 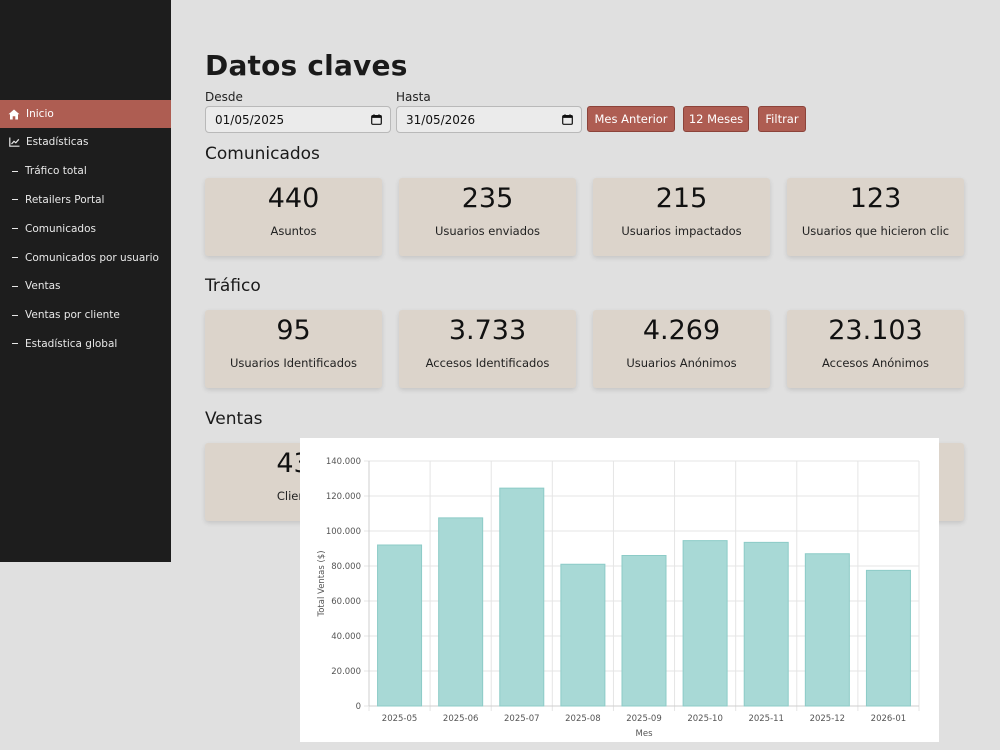 What do you see at coordinates (233, 286) in the screenshot?
I see `section-title-trafico: Tráfico` at bounding box center [233, 286].